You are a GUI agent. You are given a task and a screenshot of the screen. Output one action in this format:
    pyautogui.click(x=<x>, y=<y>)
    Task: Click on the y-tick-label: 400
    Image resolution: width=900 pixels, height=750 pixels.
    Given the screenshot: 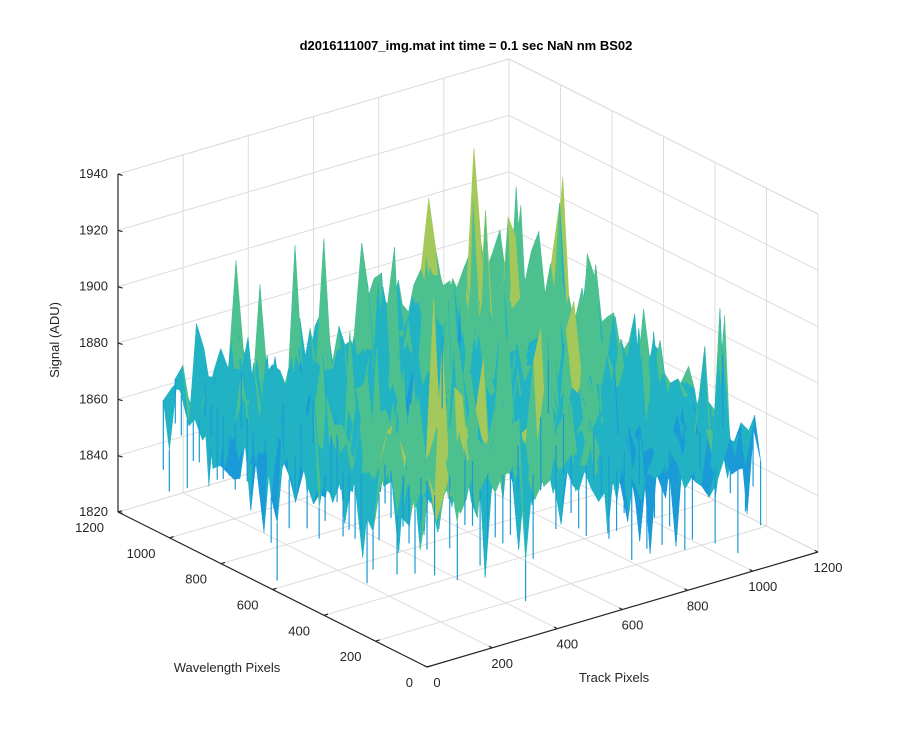 What is the action you would take?
    pyautogui.click(x=299, y=630)
    